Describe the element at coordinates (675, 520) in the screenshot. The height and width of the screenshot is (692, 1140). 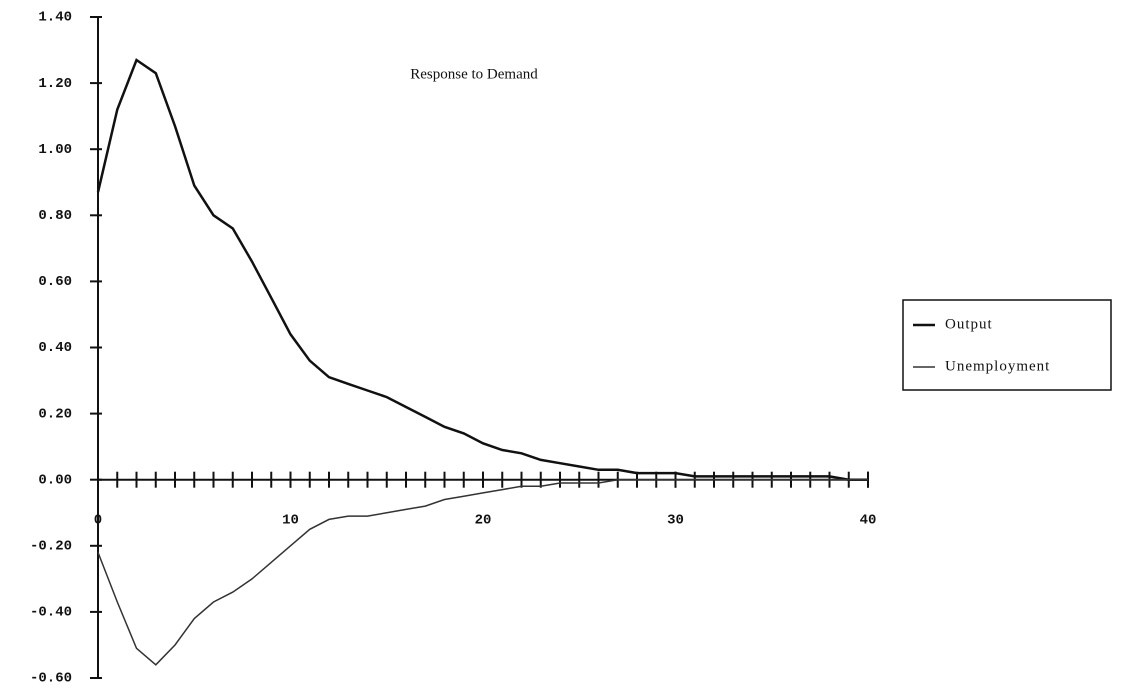
I see `x-tick-label: 30` at that location.